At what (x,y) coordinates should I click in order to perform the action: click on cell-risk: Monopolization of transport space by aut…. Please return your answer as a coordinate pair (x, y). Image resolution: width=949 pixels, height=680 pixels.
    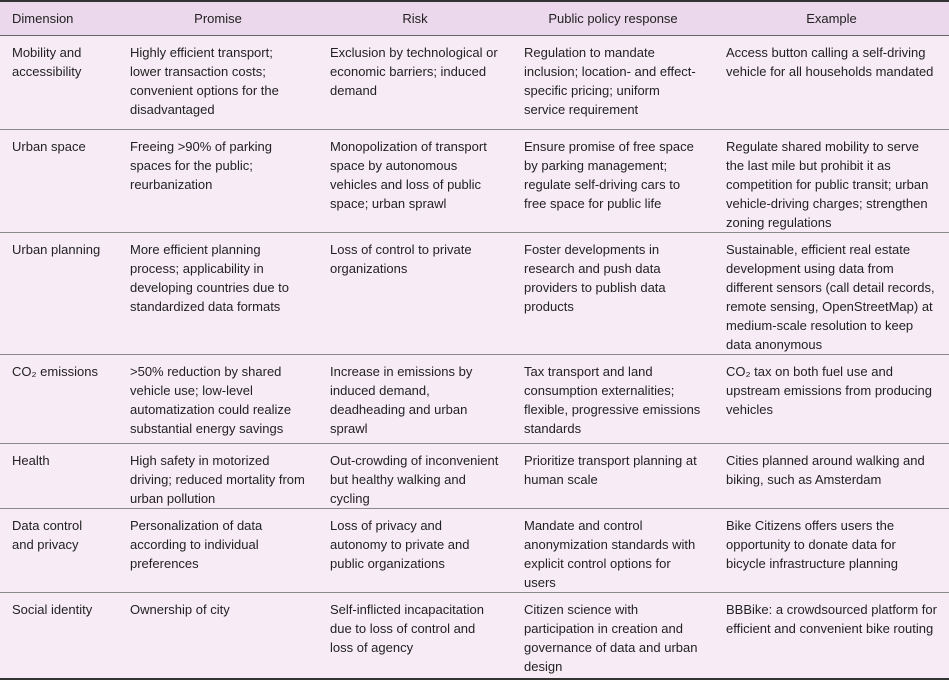
    Looking at the image, I should click on (415, 181).